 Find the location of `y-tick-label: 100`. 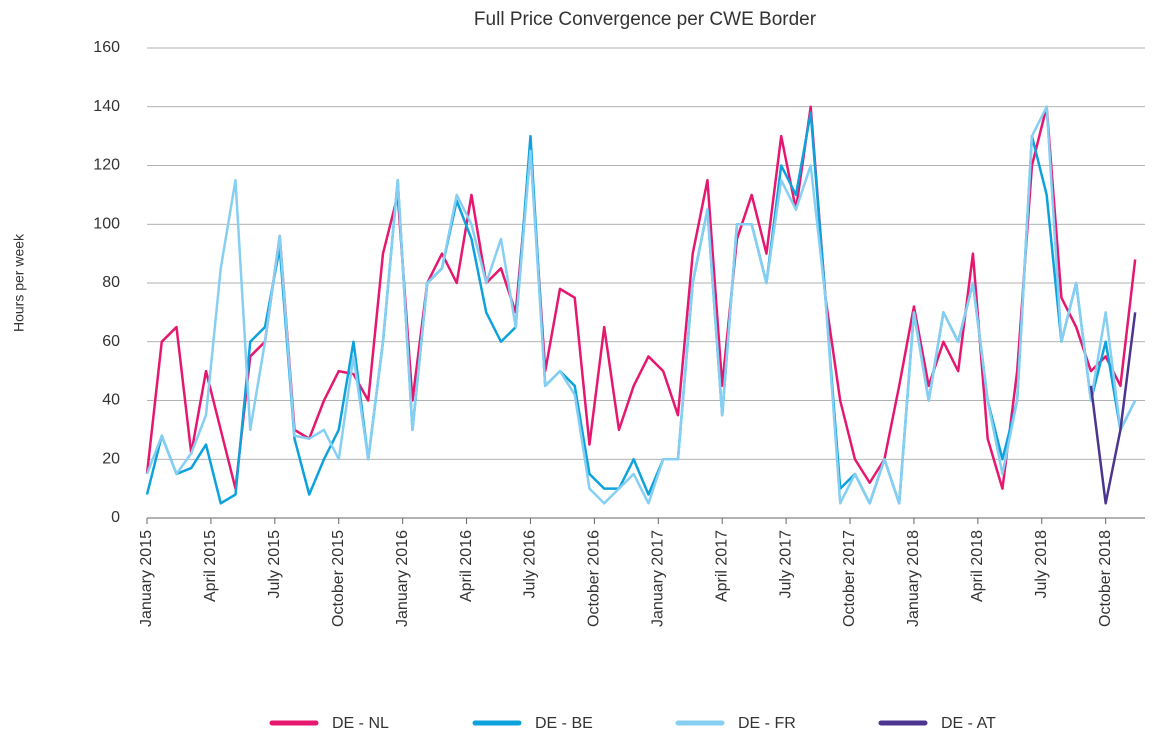

y-tick-label: 100 is located at coordinates (106, 223).